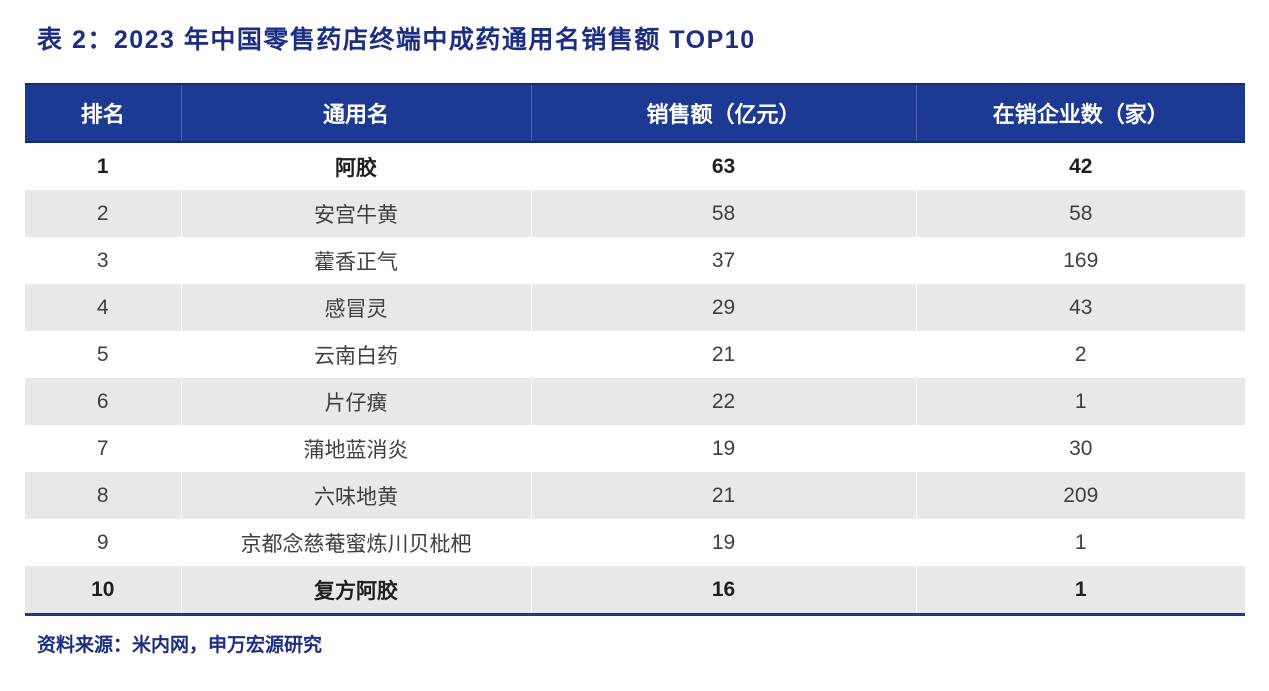 The height and width of the screenshot is (691, 1269). What do you see at coordinates (1080, 260) in the screenshot?
I see `companies-cell: 169` at bounding box center [1080, 260].